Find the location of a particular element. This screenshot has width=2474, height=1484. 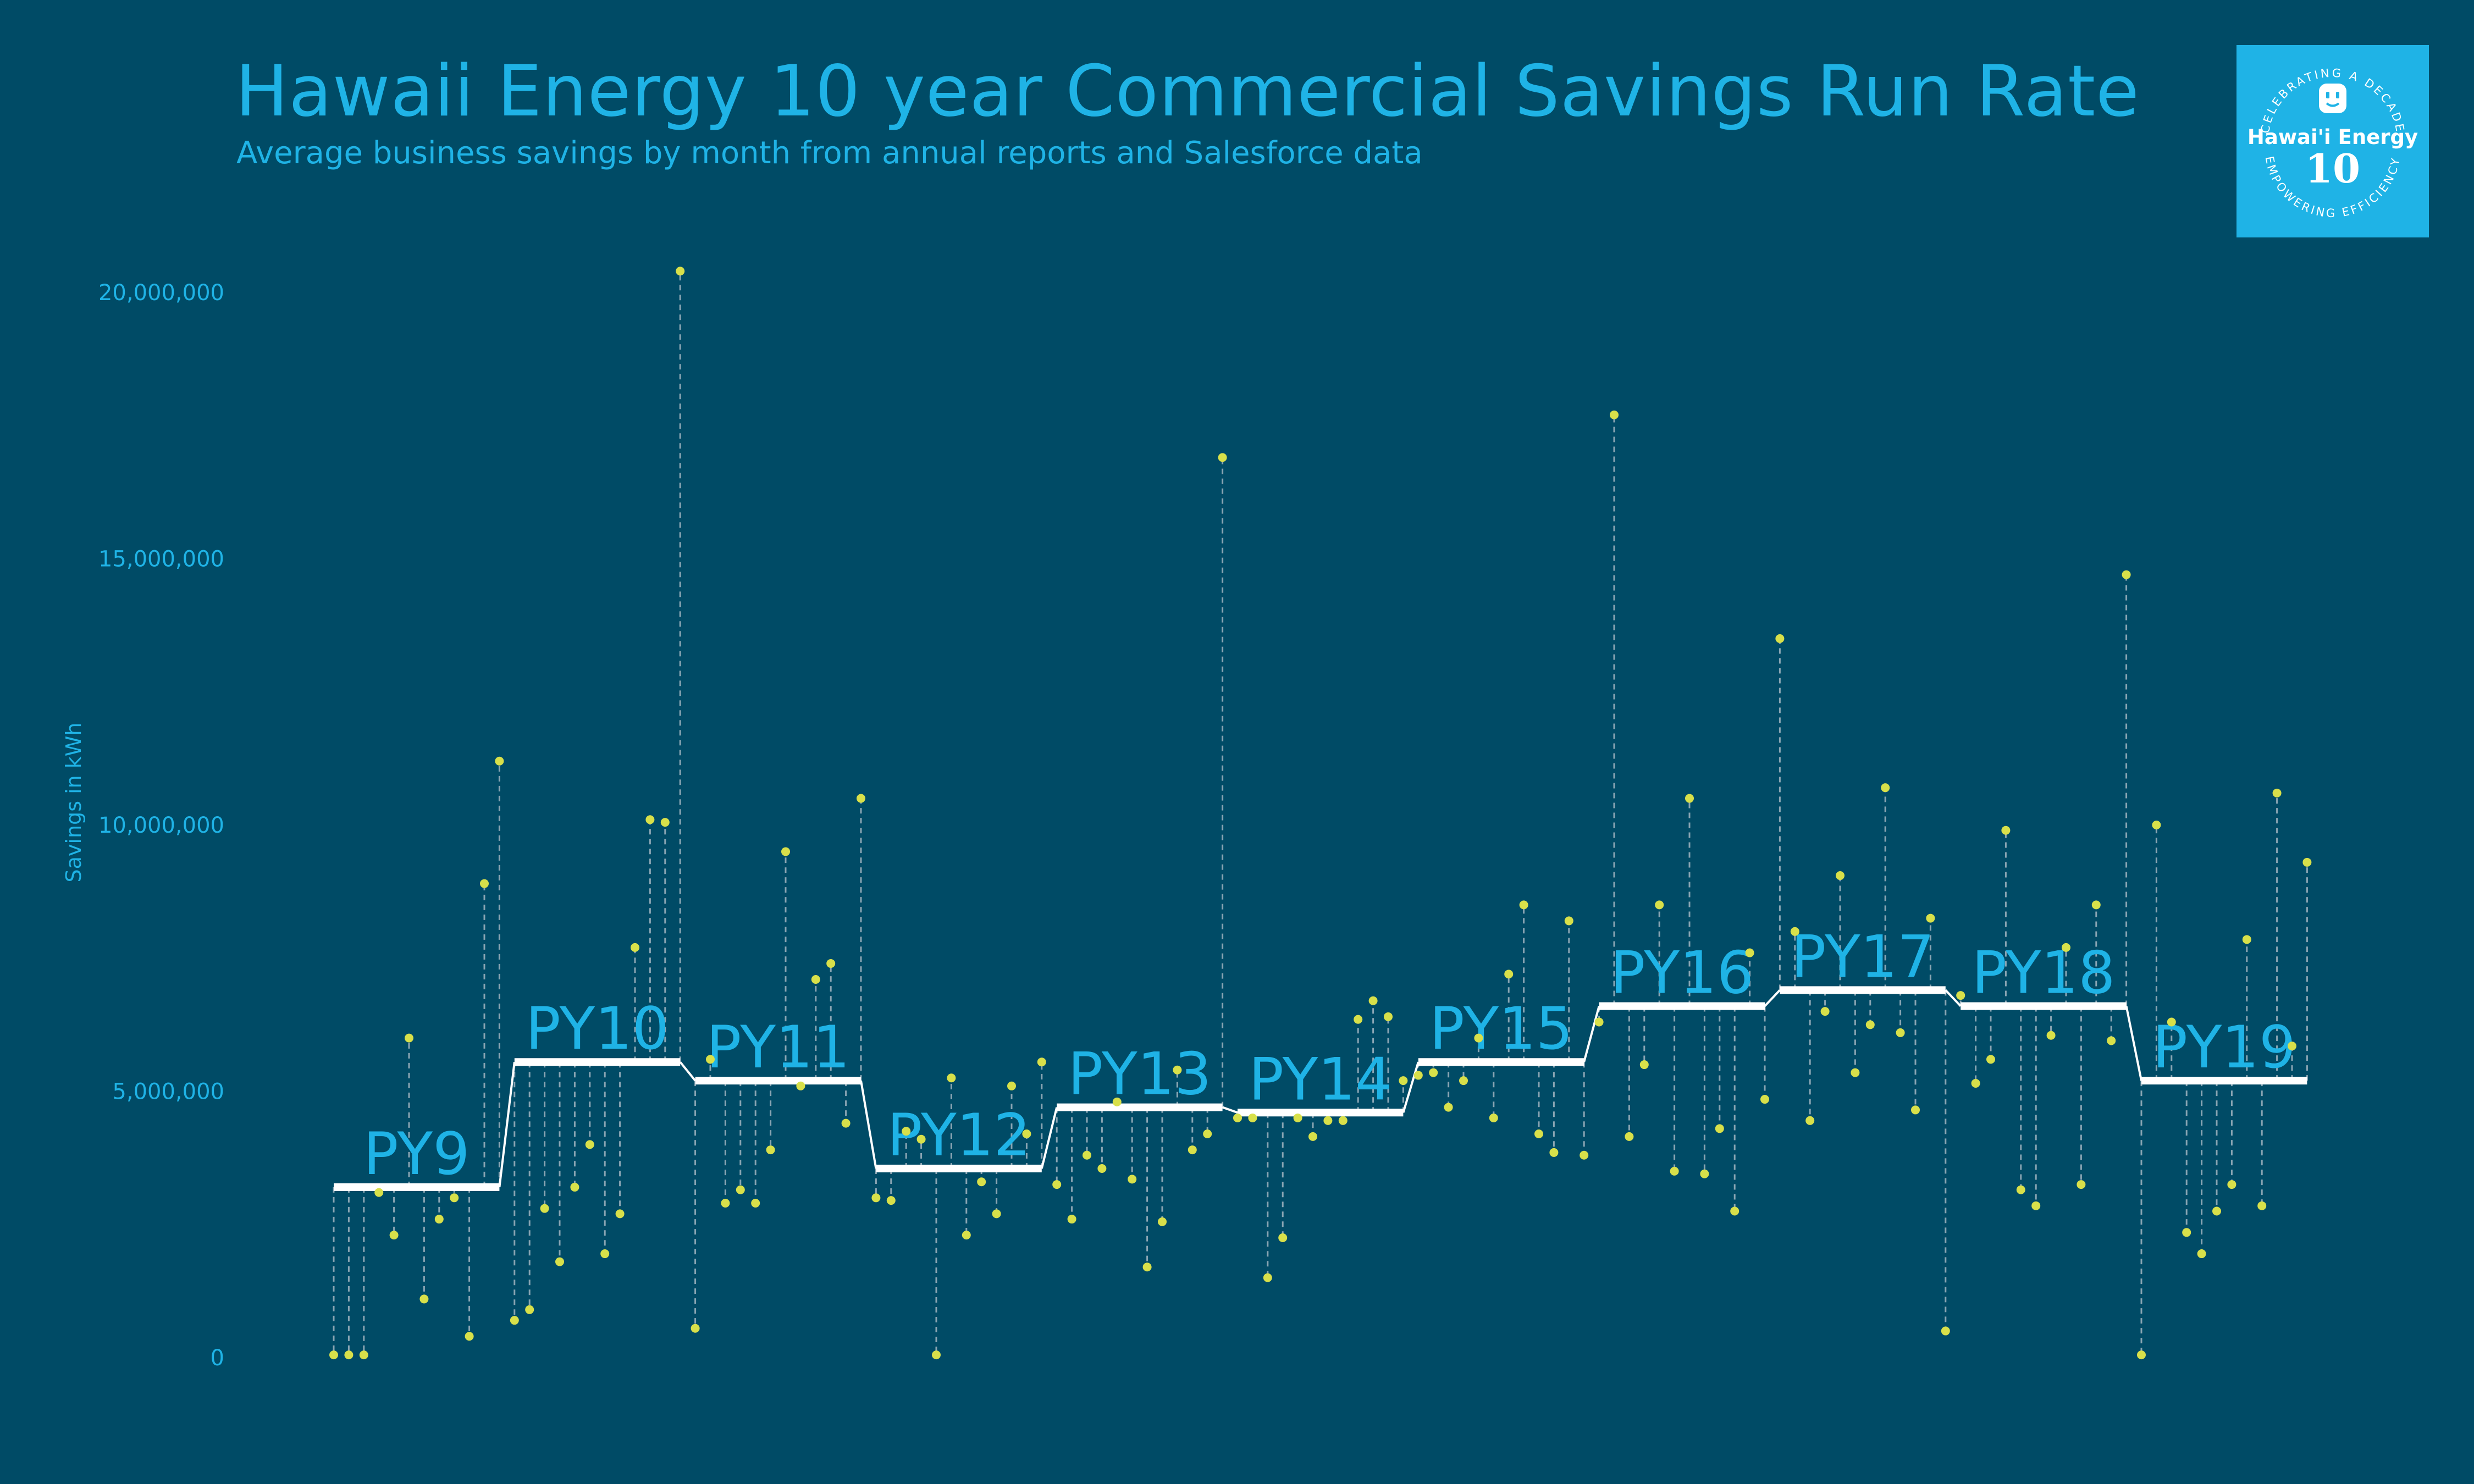

y-tick-label: 10,000,000 is located at coordinates (161, 825).